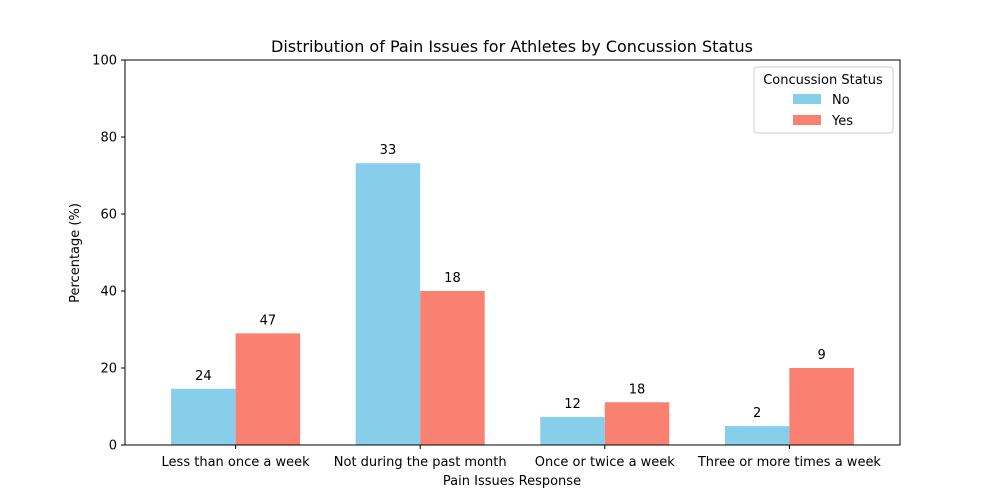 The height and width of the screenshot is (500, 1000). Describe the element at coordinates (512, 481) in the screenshot. I see `x-axis-label: Pain Issues Response` at that location.